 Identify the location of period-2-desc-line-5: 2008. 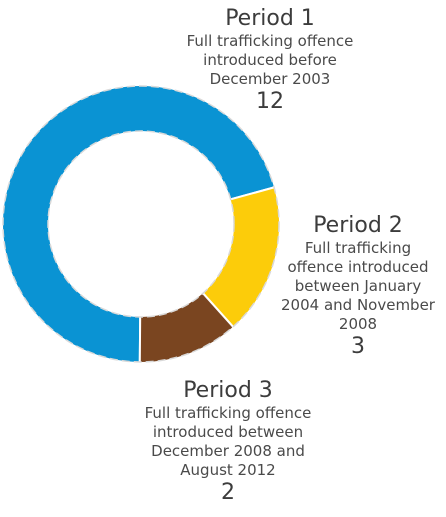
(358, 324).